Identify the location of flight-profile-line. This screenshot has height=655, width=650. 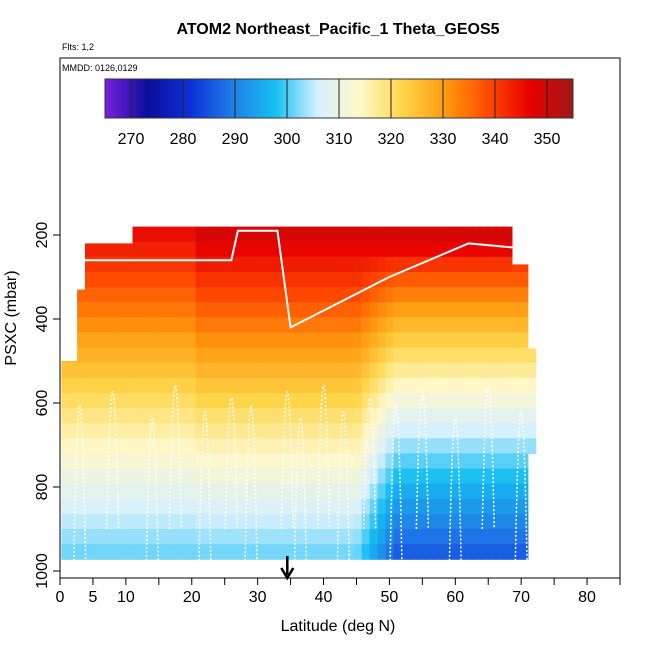
(175, 457).